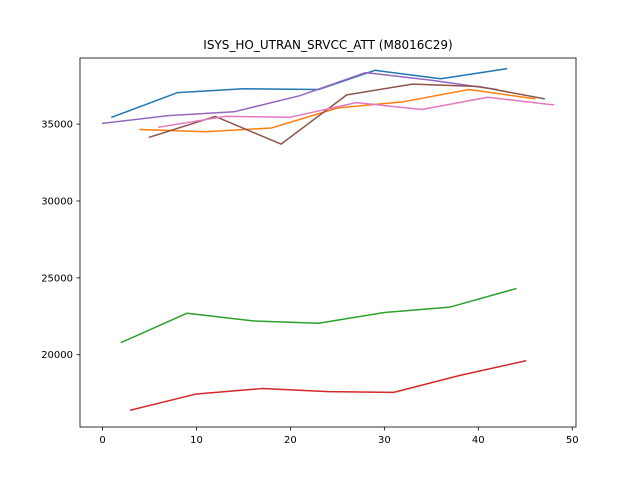  What do you see at coordinates (102, 440) in the screenshot?
I see `x-tick-label: 0` at bounding box center [102, 440].